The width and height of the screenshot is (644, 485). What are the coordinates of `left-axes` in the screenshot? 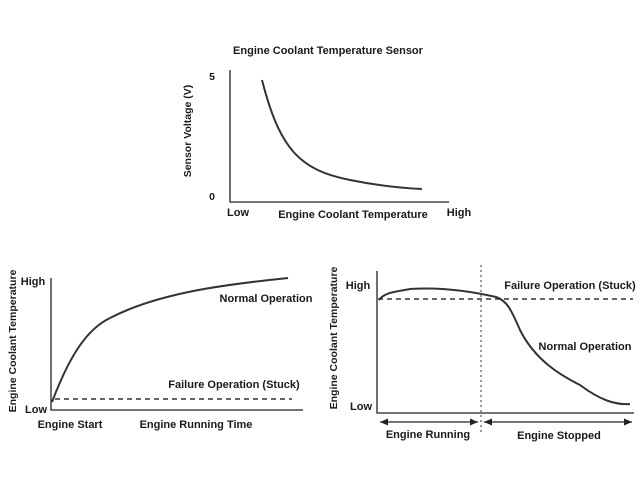 It's located at (176, 344).